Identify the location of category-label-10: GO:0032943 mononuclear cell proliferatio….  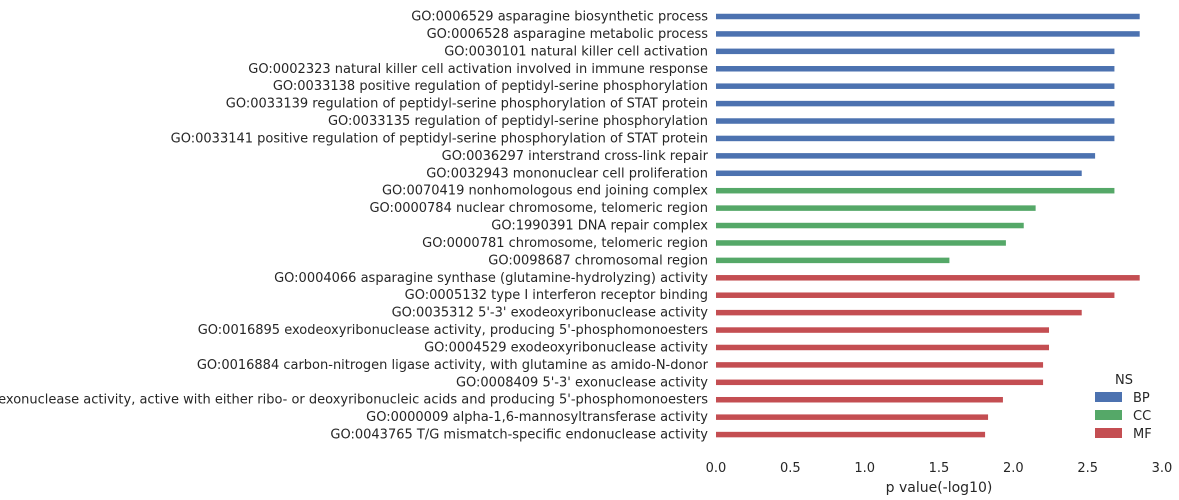
(567, 173).